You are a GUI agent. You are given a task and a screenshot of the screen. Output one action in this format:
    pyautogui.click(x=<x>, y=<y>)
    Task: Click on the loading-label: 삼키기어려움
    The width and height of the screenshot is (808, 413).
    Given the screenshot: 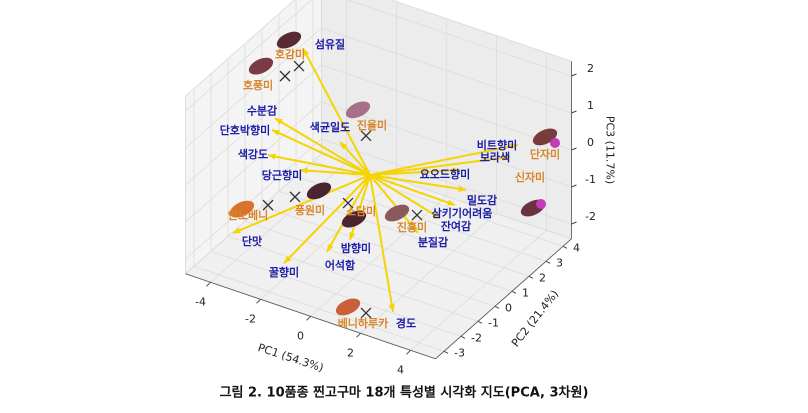 What is the action you would take?
    pyautogui.click(x=462, y=213)
    